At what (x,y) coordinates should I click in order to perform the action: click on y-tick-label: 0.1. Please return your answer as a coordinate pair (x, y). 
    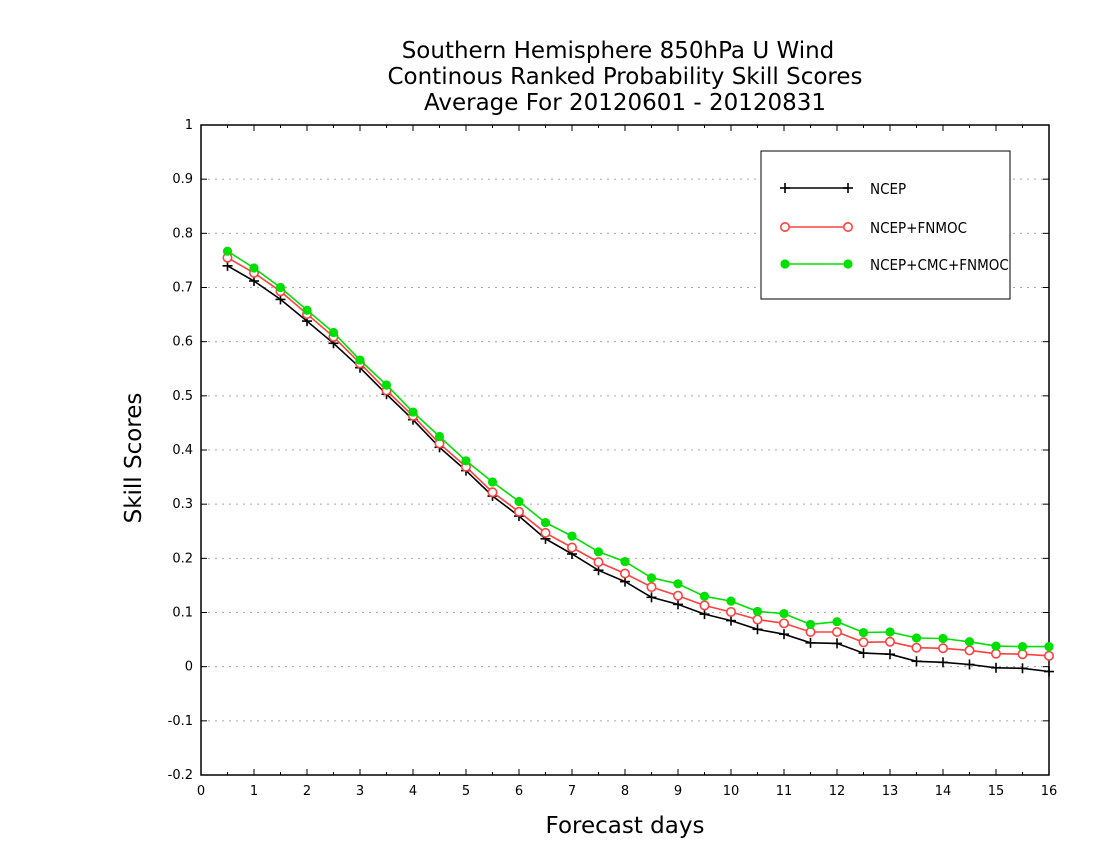
    Looking at the image, I should click on (182, 613).